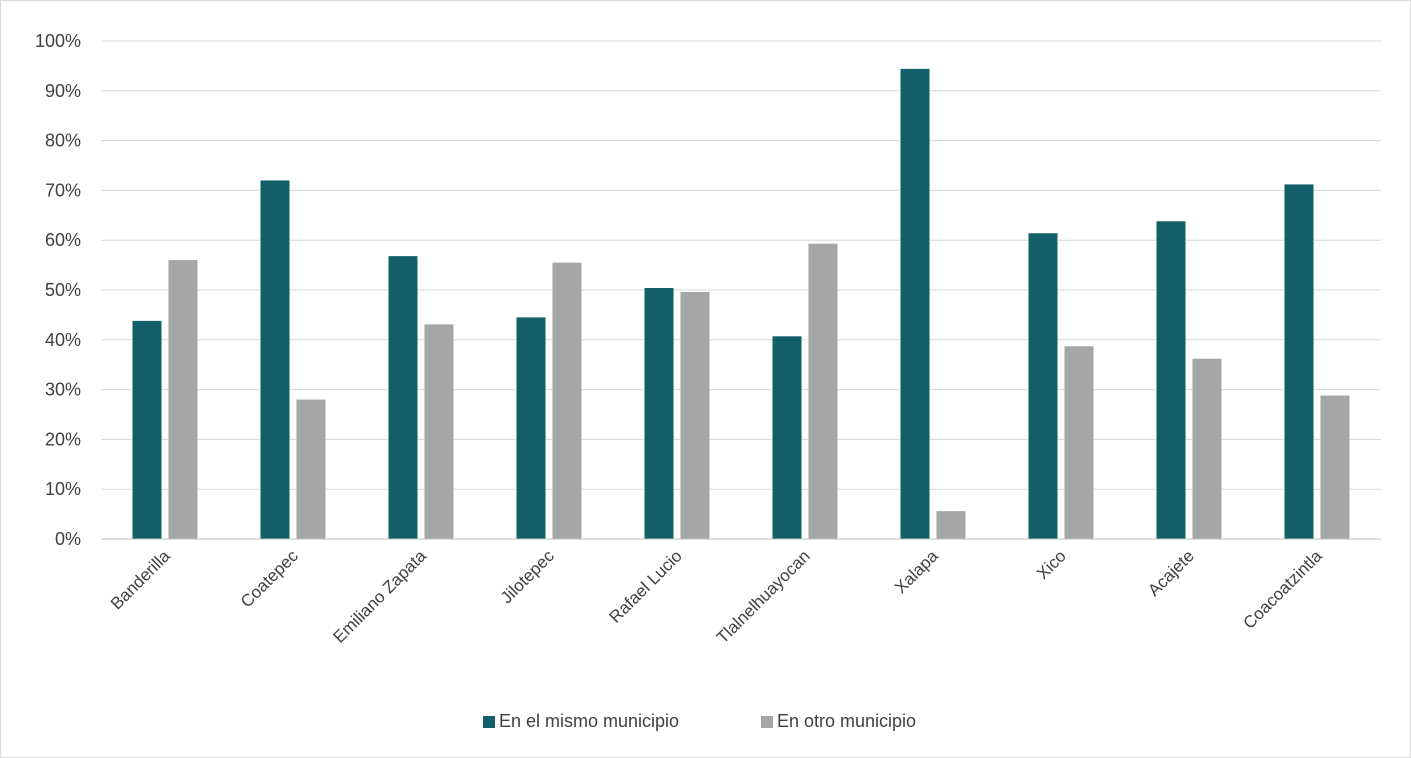 The width and height of the screenshot is (1411, 758). I want to click on legend-label: En otro municipio, so click(846, 721).